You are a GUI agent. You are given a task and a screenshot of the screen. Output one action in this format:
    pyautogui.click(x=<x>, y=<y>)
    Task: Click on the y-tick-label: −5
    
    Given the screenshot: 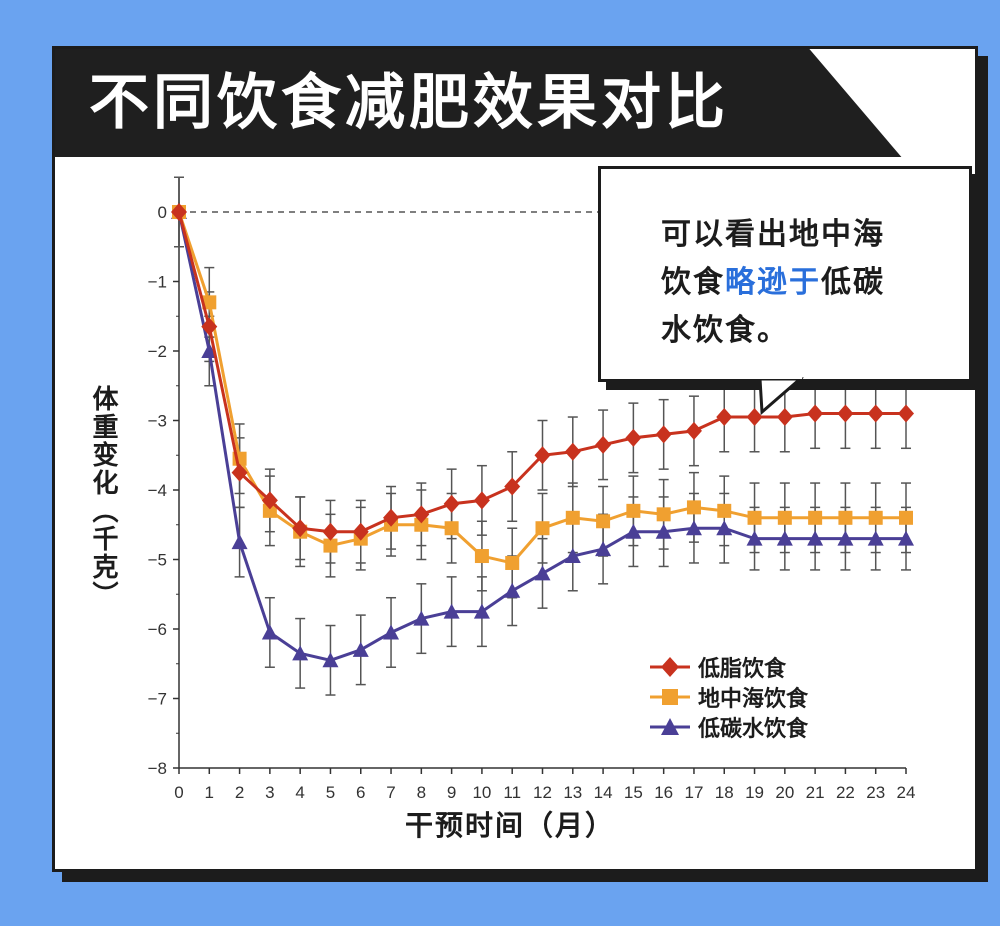 What is the action you would take?
    pyautogui.click(x=157, y=560)
    